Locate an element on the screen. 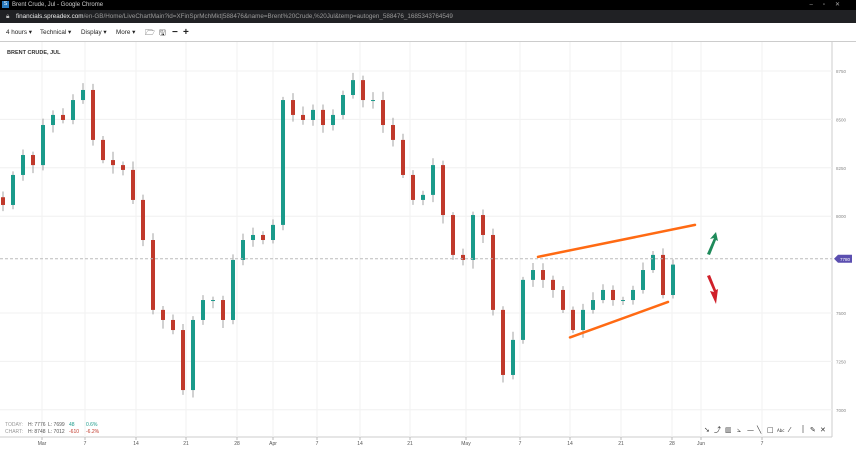 This screenshot has width=856, height=449. today-low: L: 7699 is located at coordinates (56, 425).